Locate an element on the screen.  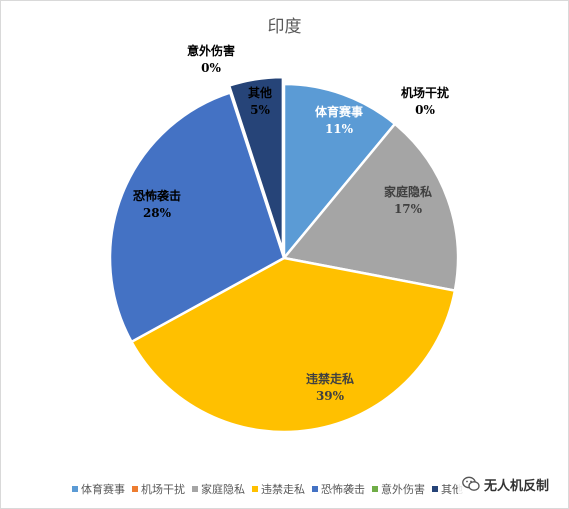
legend-label: 恐怖袭击 is located at coordinates (343, 489).